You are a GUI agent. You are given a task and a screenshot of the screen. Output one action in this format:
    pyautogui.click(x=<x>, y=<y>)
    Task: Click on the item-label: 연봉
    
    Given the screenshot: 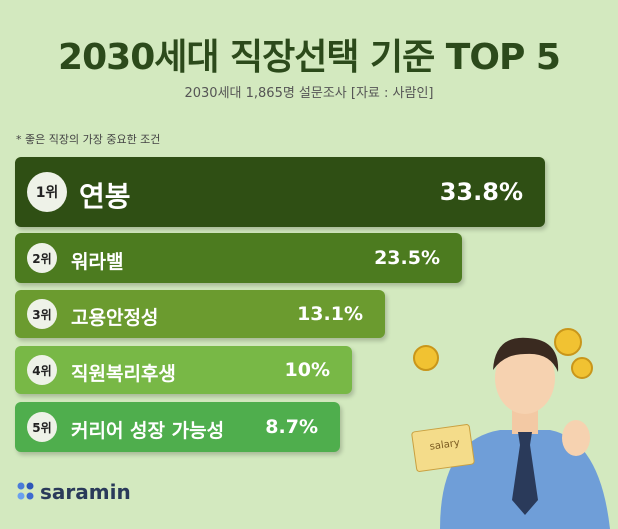 What is the action you would take?
    pyautogui.click(x=105, y=197)
    